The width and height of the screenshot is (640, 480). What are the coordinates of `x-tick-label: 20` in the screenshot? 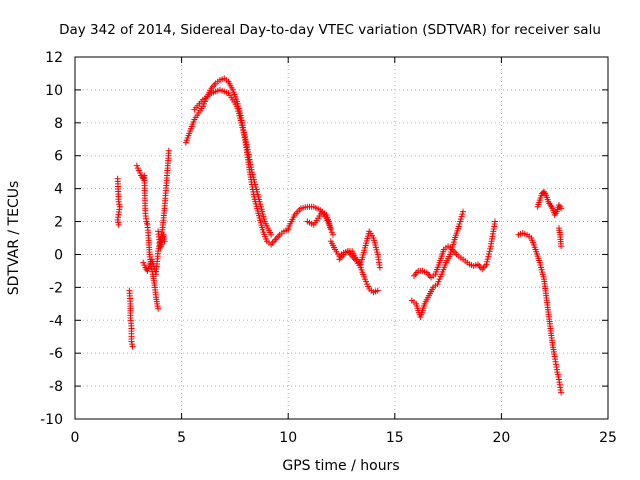 It's located at (501, 438).